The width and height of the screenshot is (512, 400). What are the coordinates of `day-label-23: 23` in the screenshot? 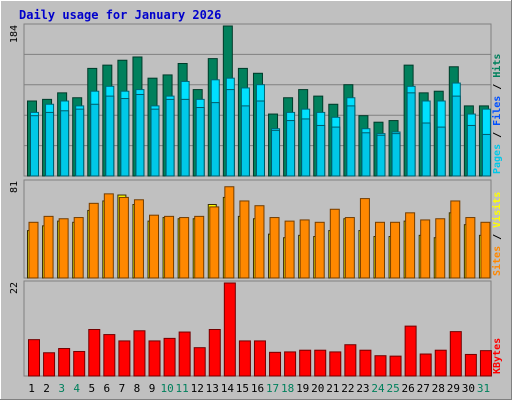 It's located at (362, 388).